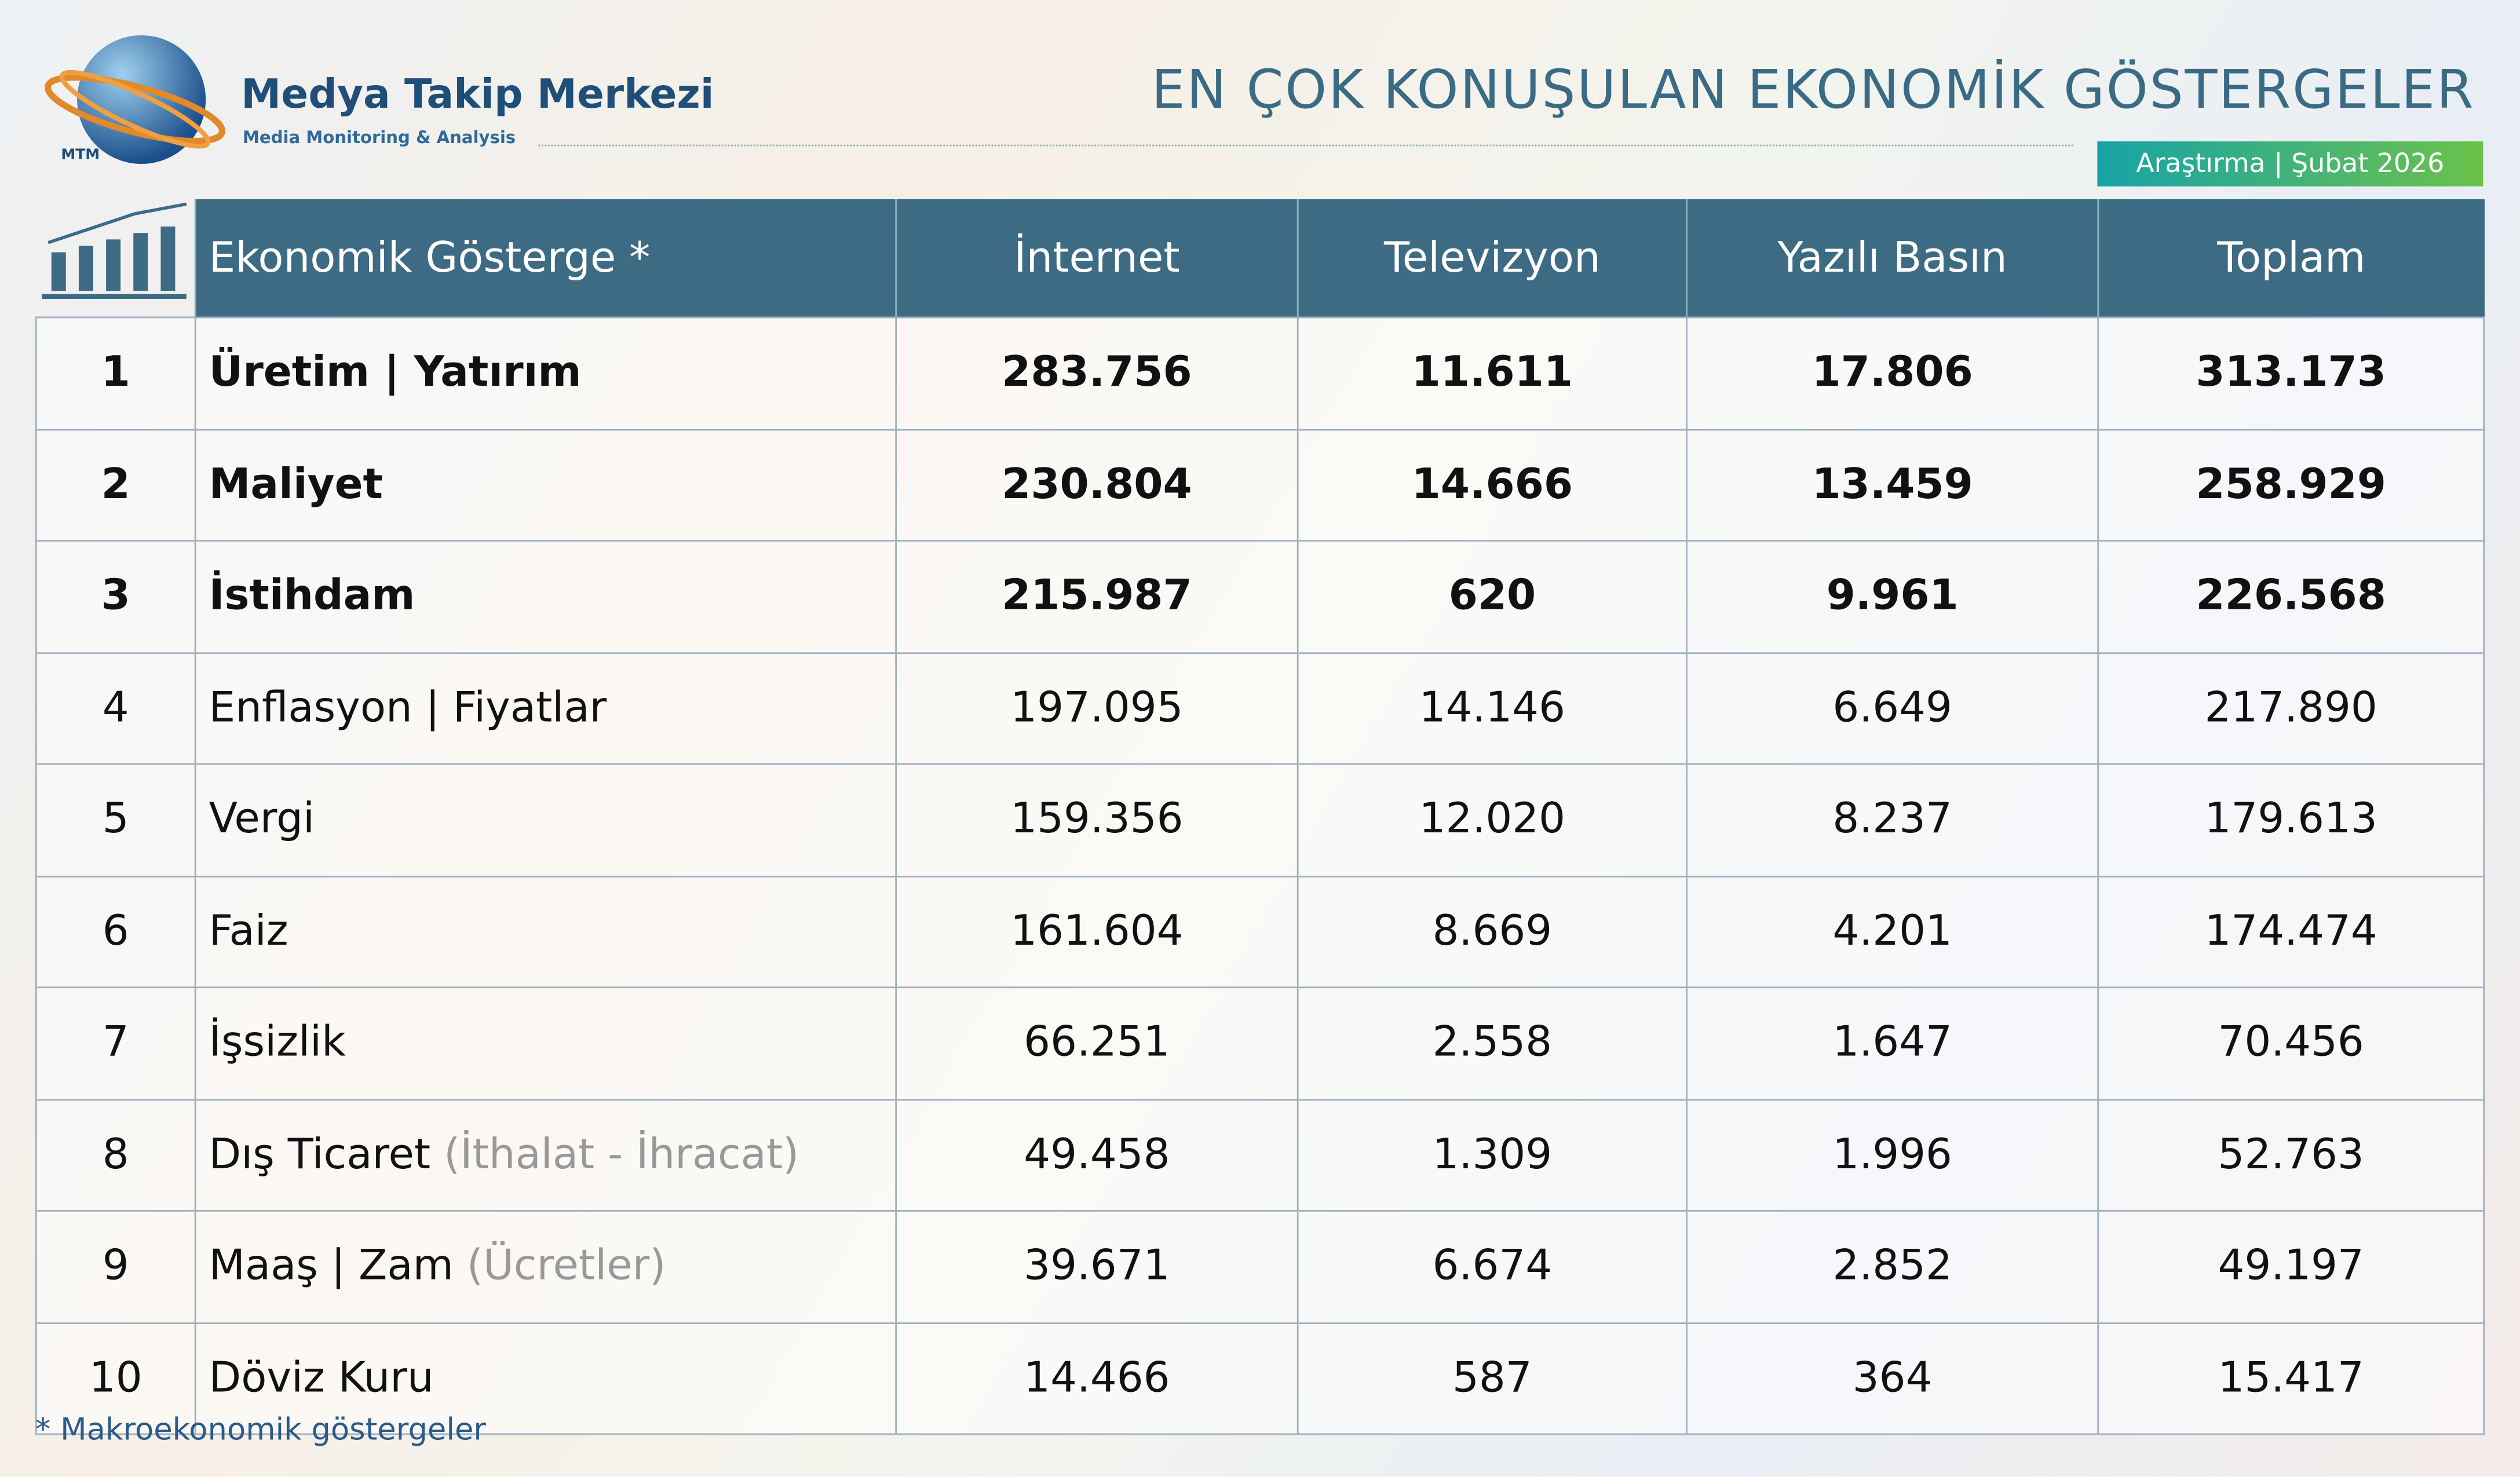 The image size is (2520, 1477). I want to click on table-row: 5 Vergi 159.356 12.020 8.237 179.613, so click(1260, 820).